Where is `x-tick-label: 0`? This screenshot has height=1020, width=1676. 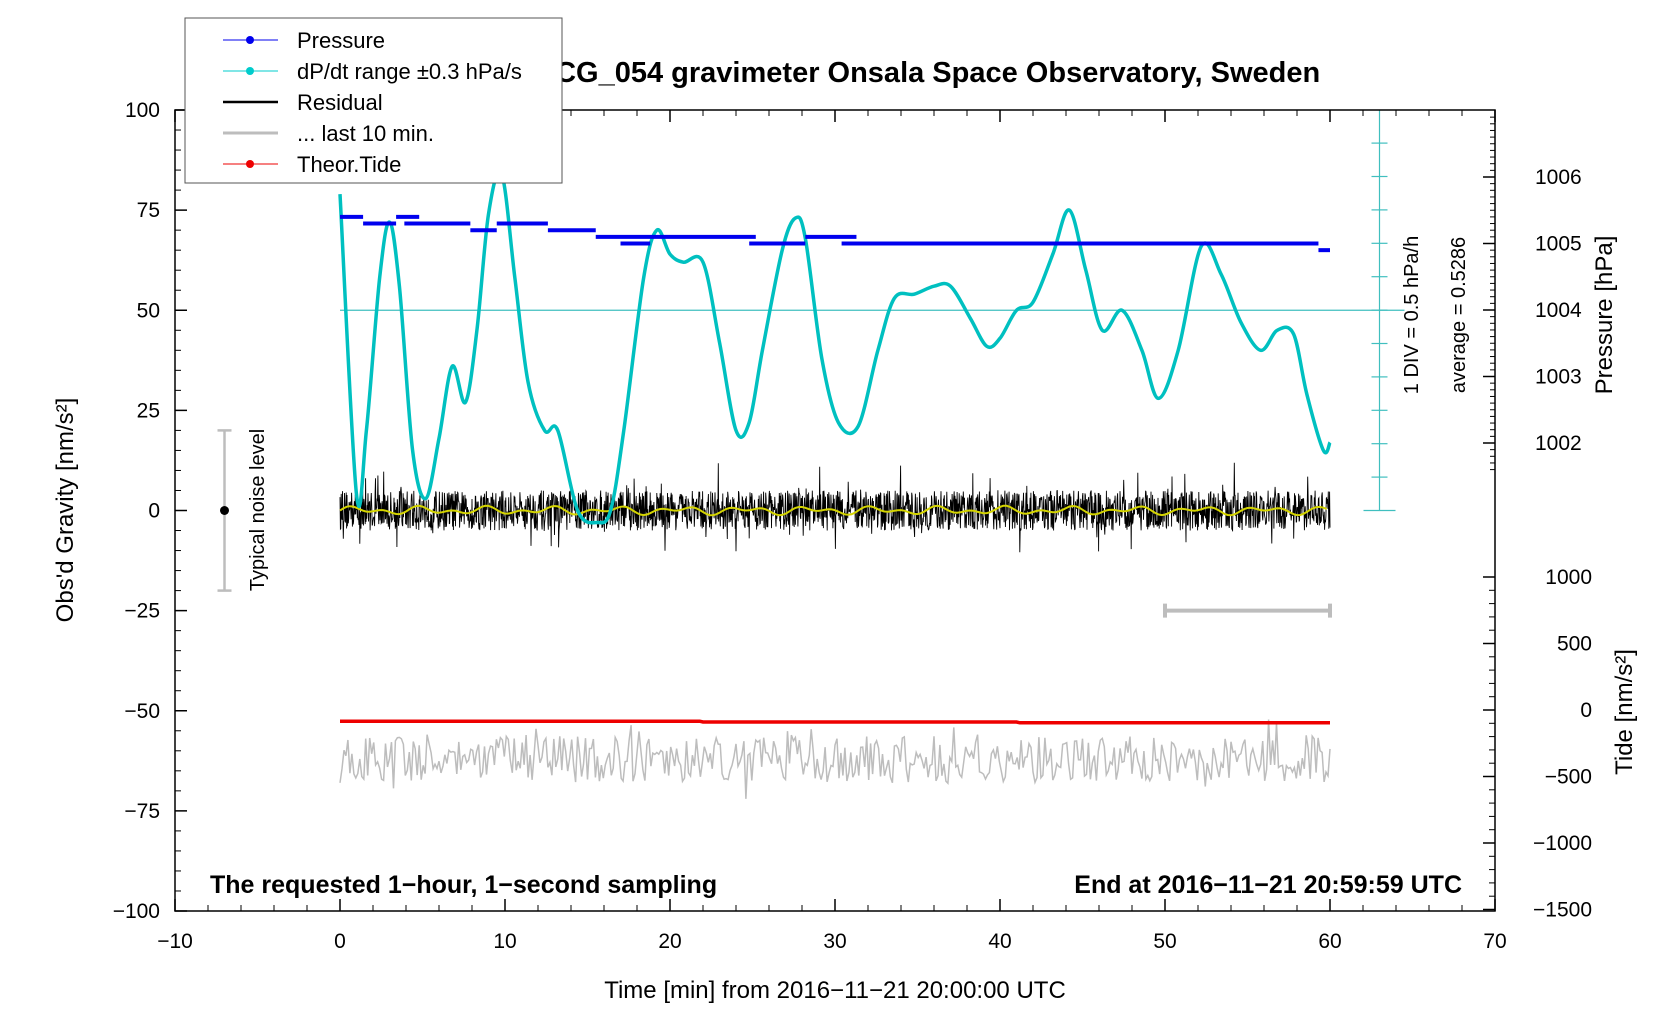
x-tick-label: 0 is located at coordinates (340, 941).